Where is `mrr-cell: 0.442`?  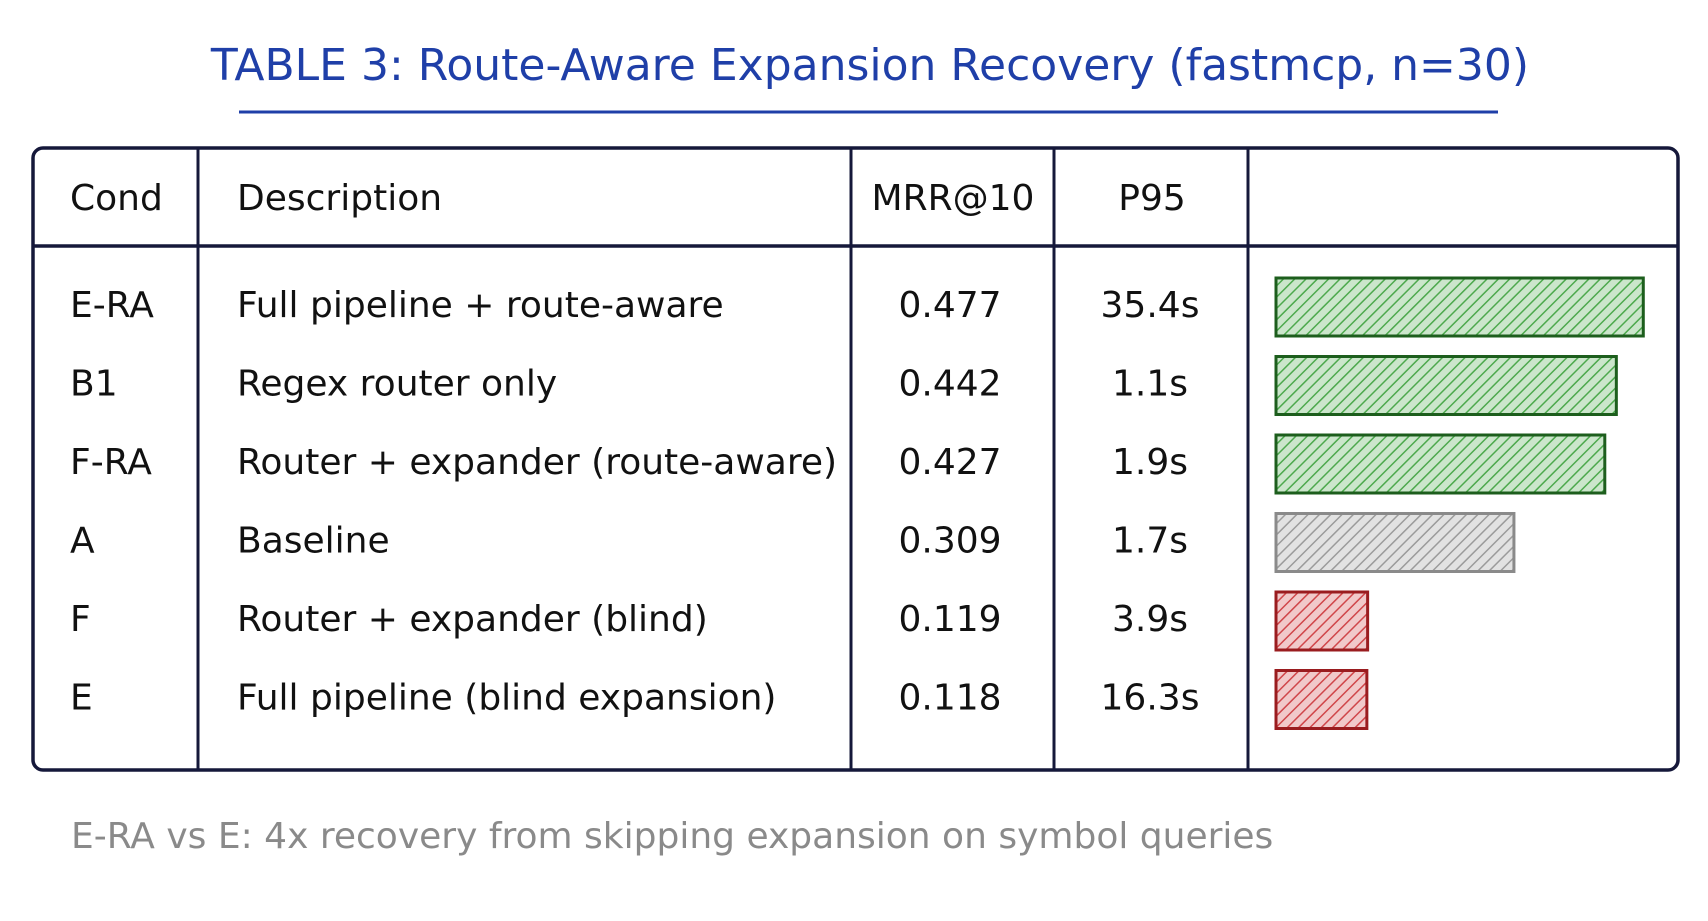
mrr-cell: 0.442 is located at coordinates (949, 384).